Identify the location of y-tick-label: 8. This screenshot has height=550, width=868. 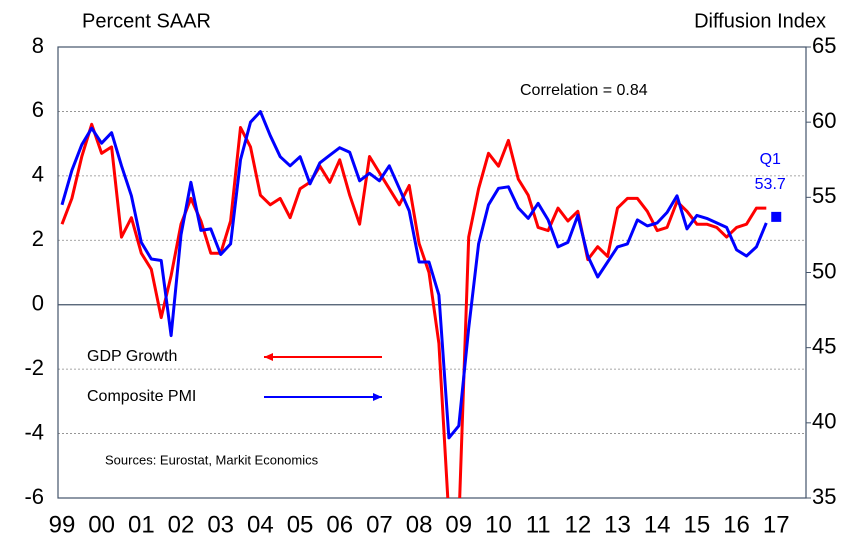
(38, 45).